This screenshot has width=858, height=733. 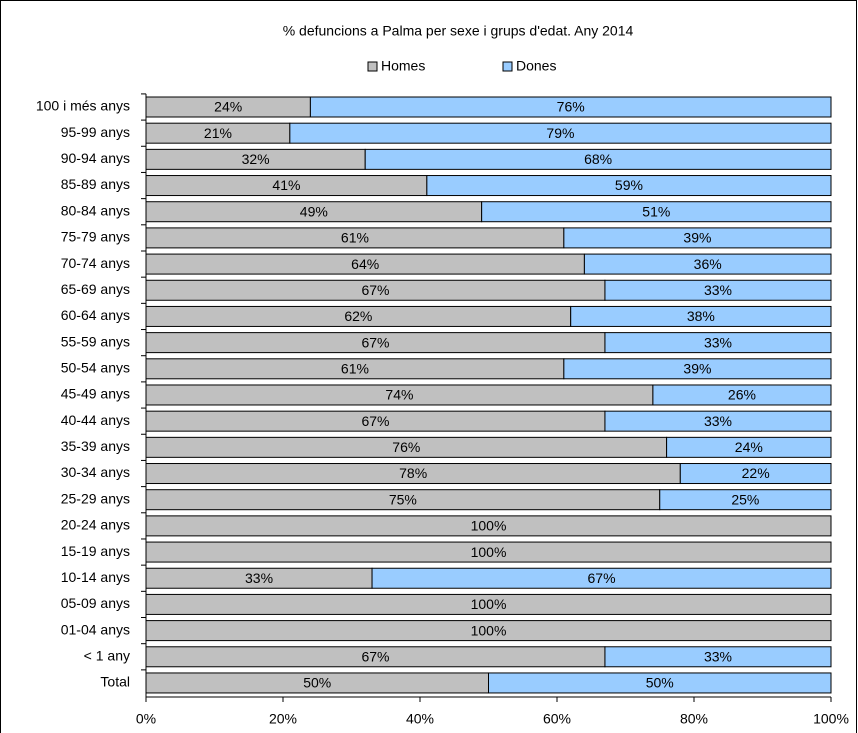 What do you see at coordinates (399, 395) in the screenshot?
I see `data-label: 74%` at bounding box center [399, 395].